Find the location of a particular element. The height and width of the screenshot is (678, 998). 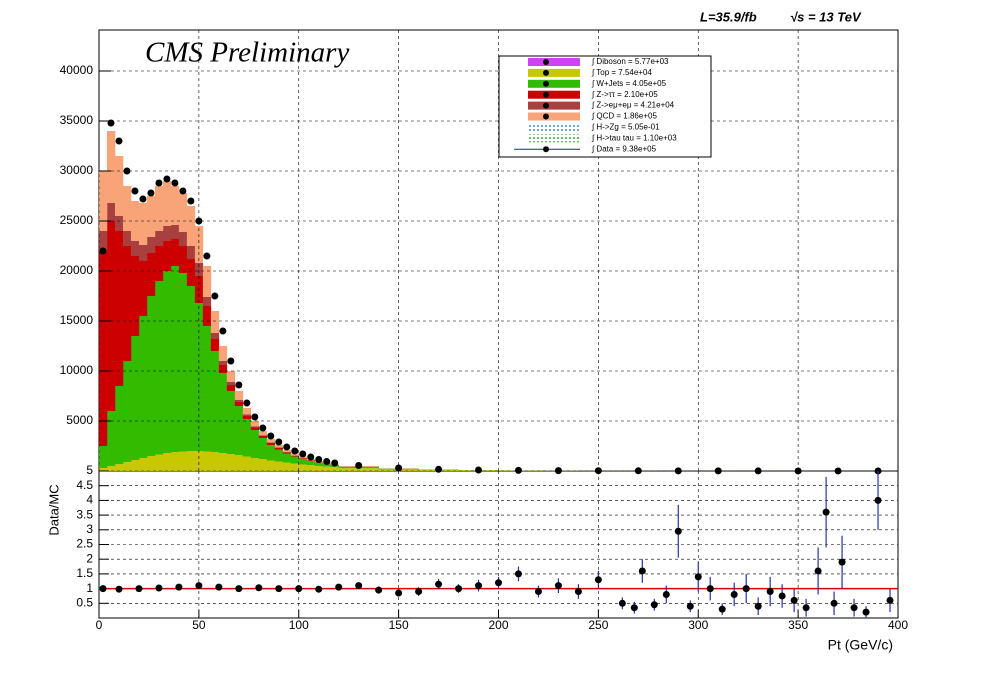

legend-label: ∫ Z->eμ+eμ = 4.21e+04 is located at coordinates (633, 105).